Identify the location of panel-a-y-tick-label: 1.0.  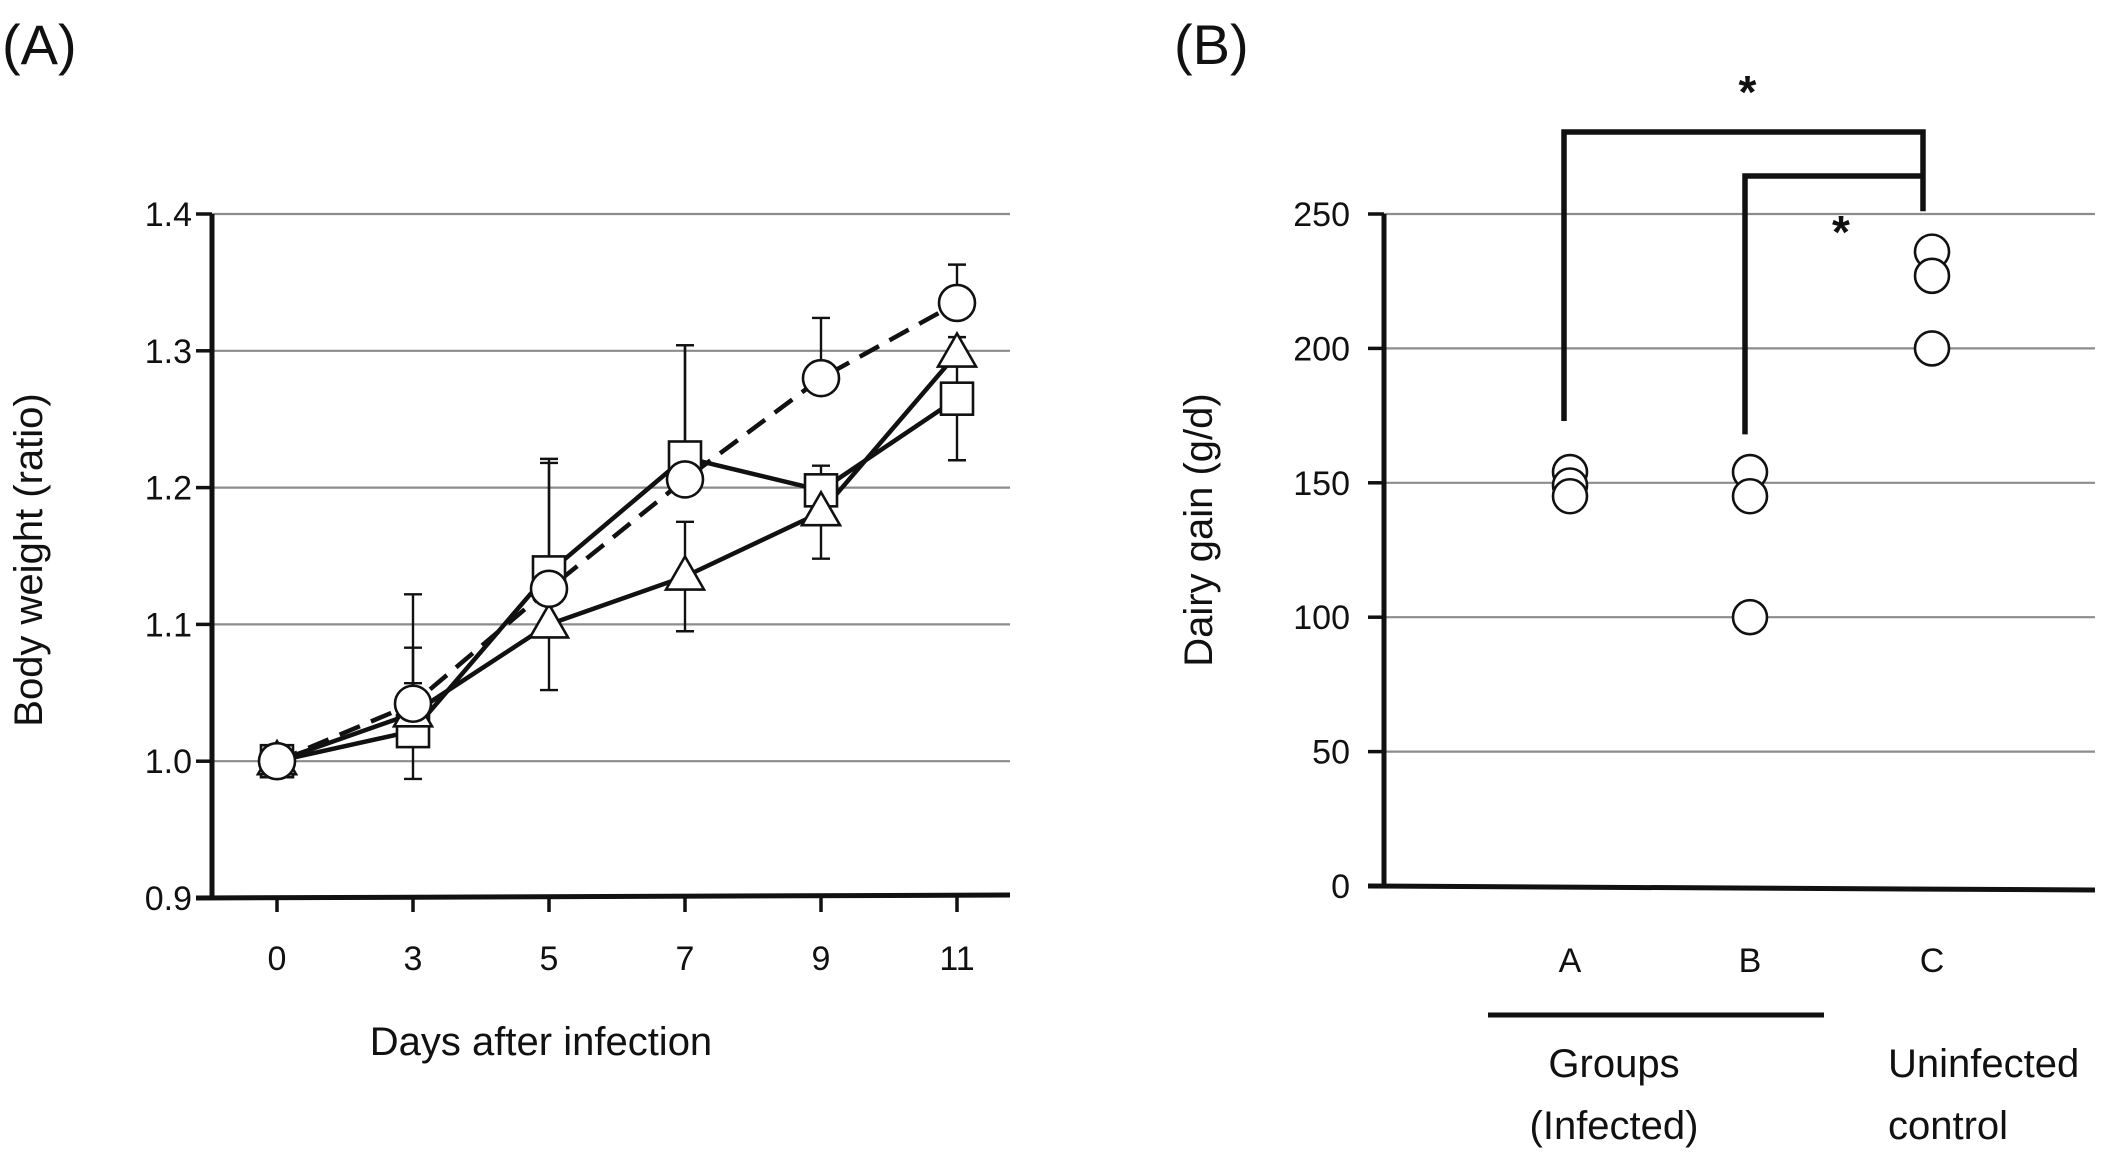
(168, 762).